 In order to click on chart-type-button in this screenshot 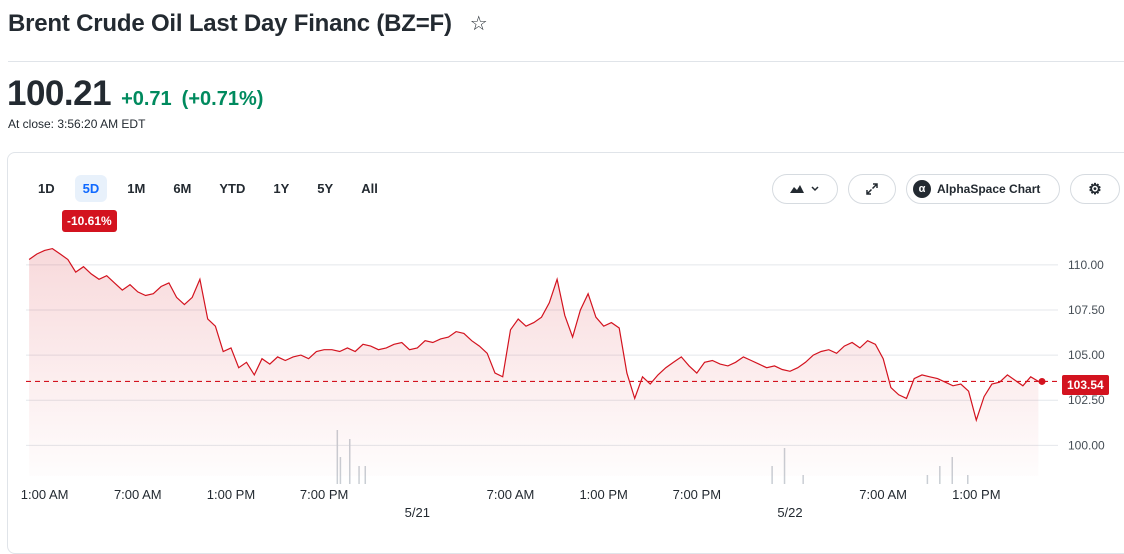, I will do `click(805, 189)`.